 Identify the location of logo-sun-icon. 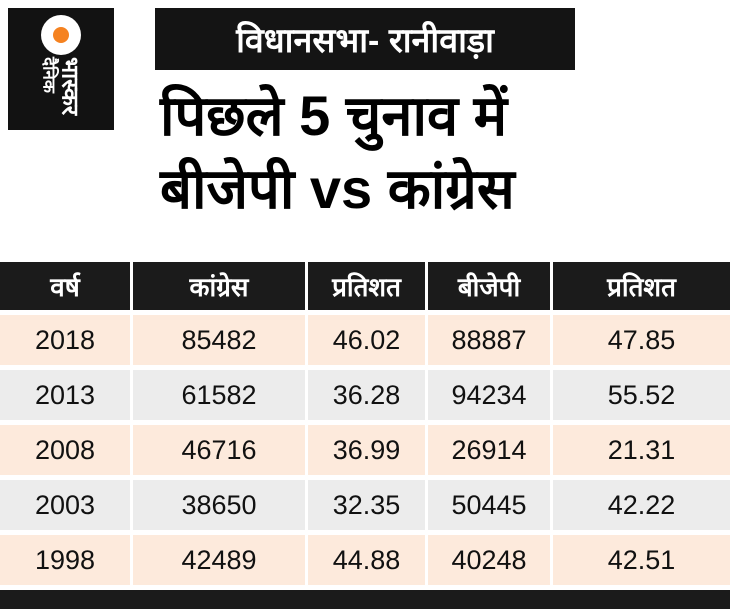
(61, 35).